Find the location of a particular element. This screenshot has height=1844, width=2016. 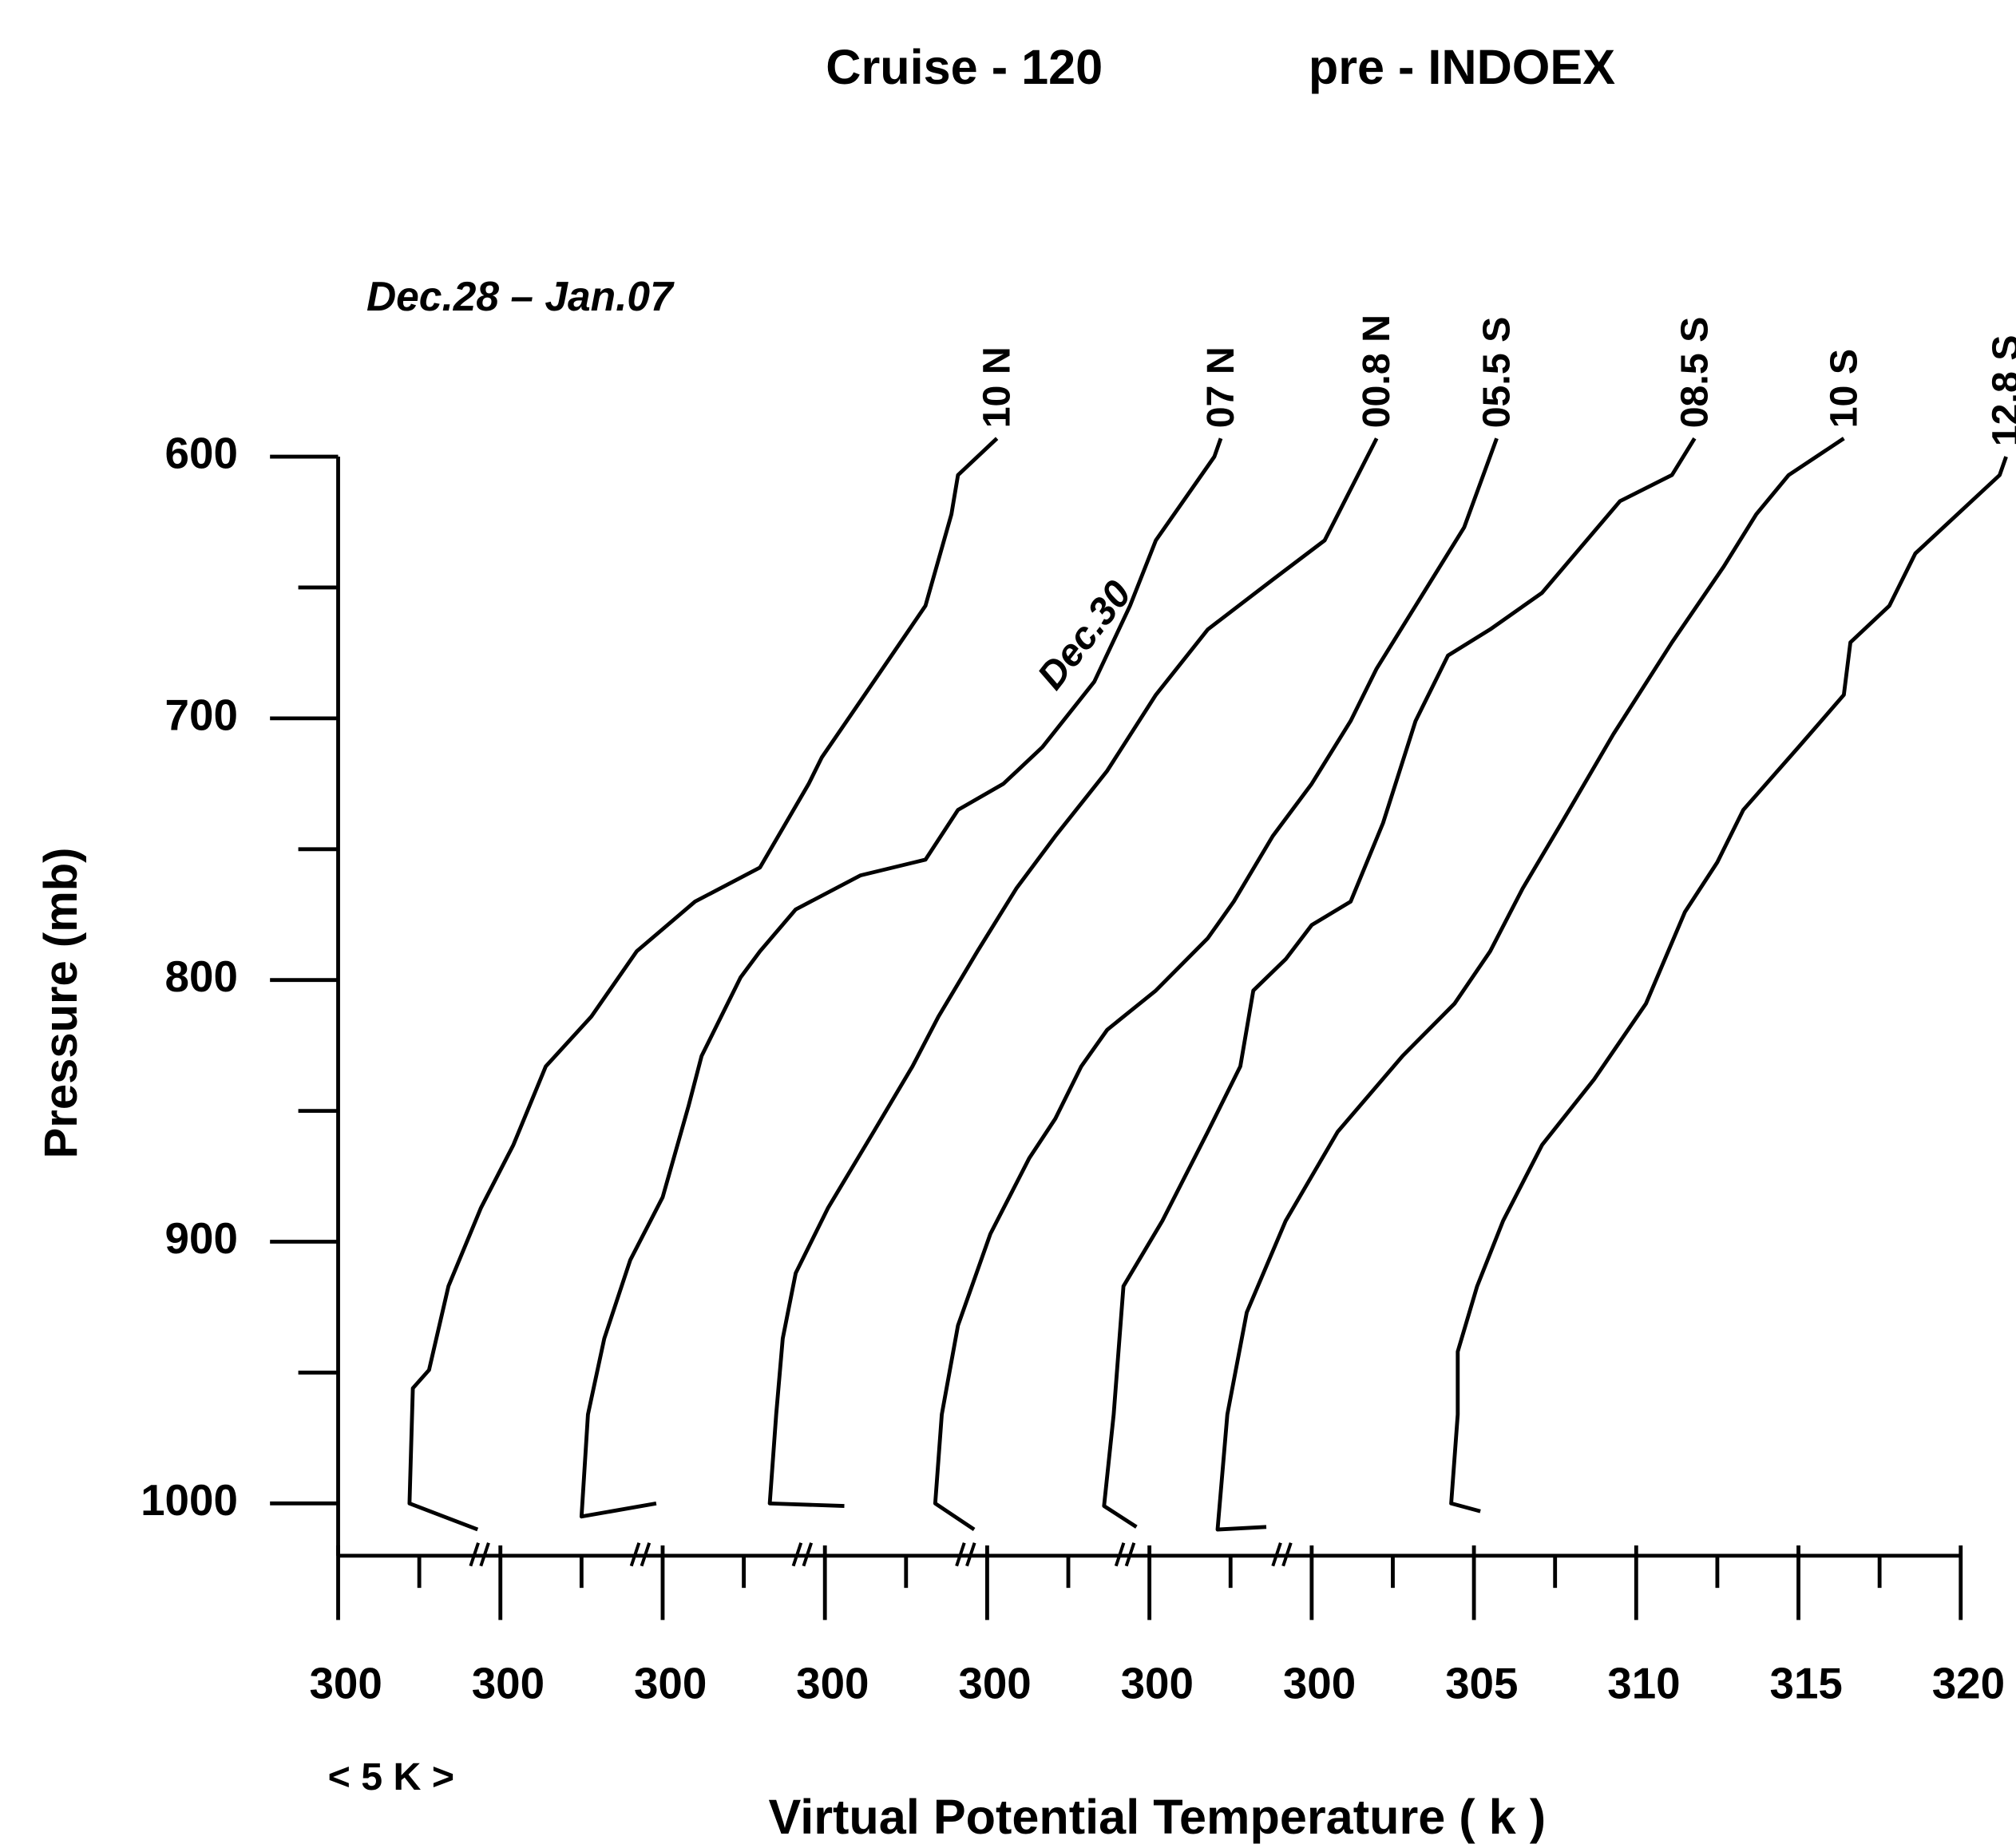

date-range: Dec.28 – Jan.07 is located at coordinates (521, 296).